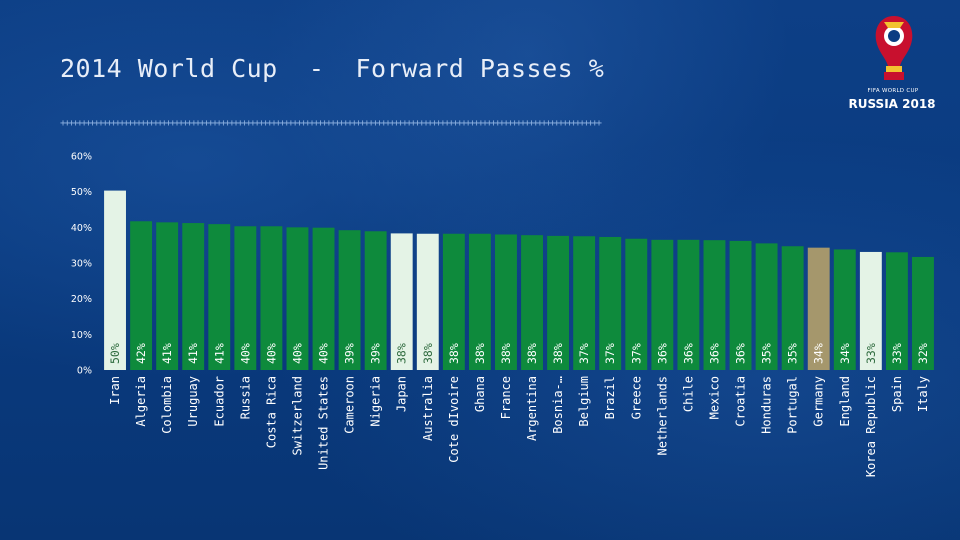 This screenshot has width=960, height=540. I want to click on bar-nigeria, so click(375, 300).